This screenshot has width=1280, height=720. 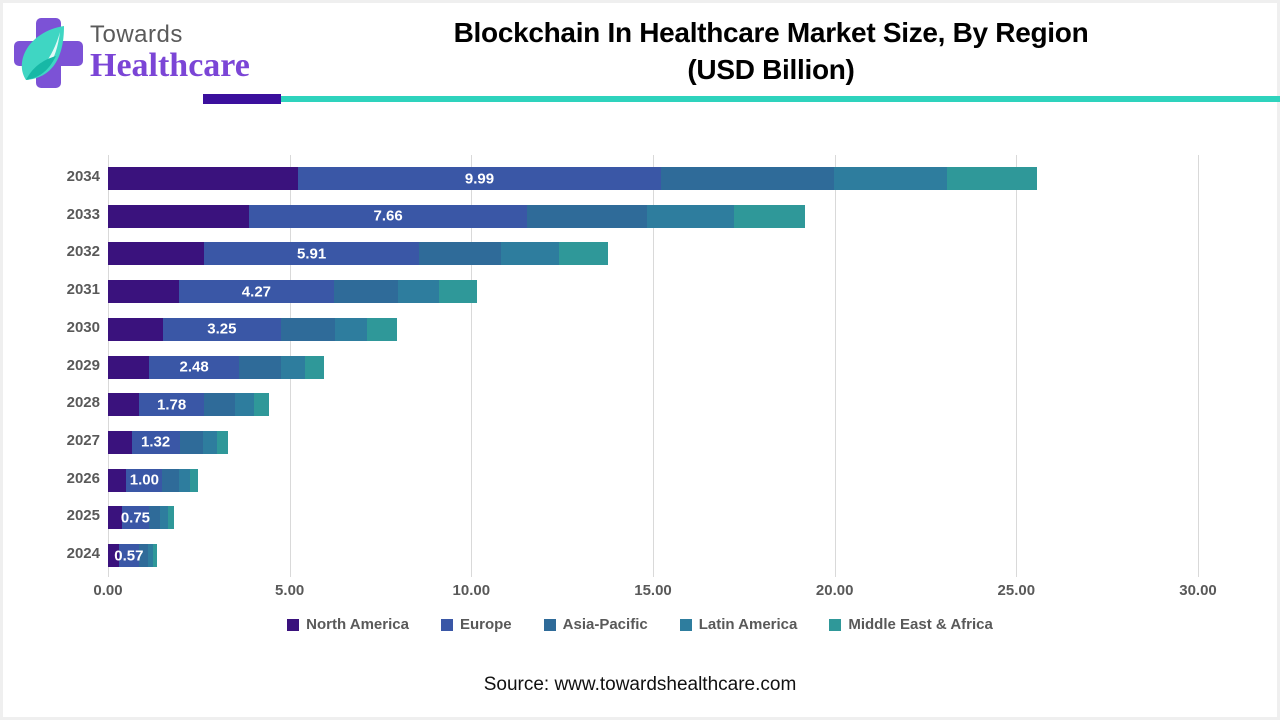 What do you see at coordinates (83, 403) in the screenshot?
I see `y-axis-label: 2028` at bounding box center [83, 403].